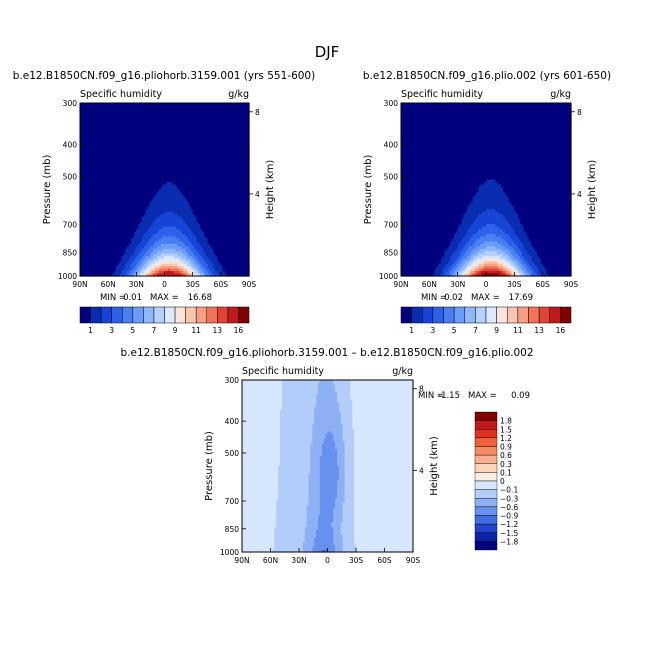  I want to click on y-tick-label: 400, so click(232, 421).